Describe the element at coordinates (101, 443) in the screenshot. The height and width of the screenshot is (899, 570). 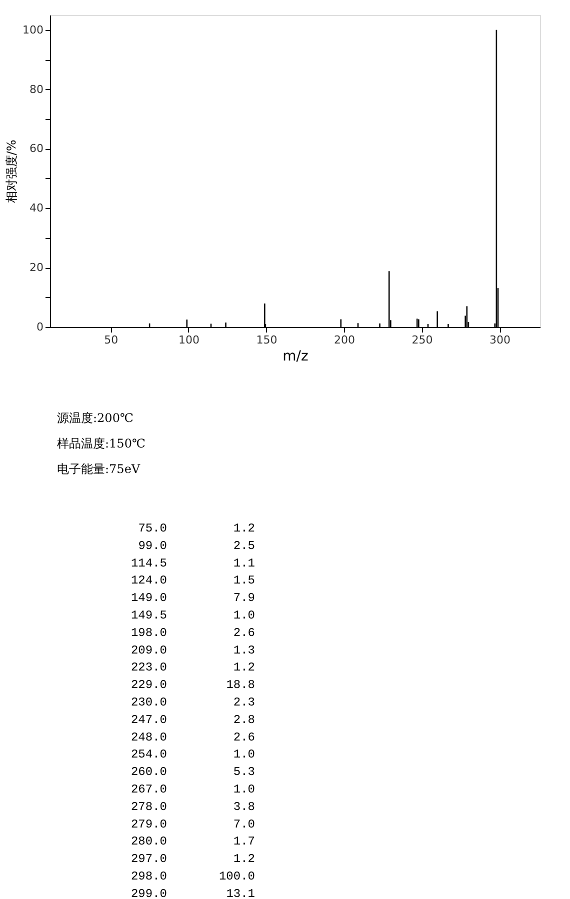
I see `text: 样品温度:150℃` at that location.